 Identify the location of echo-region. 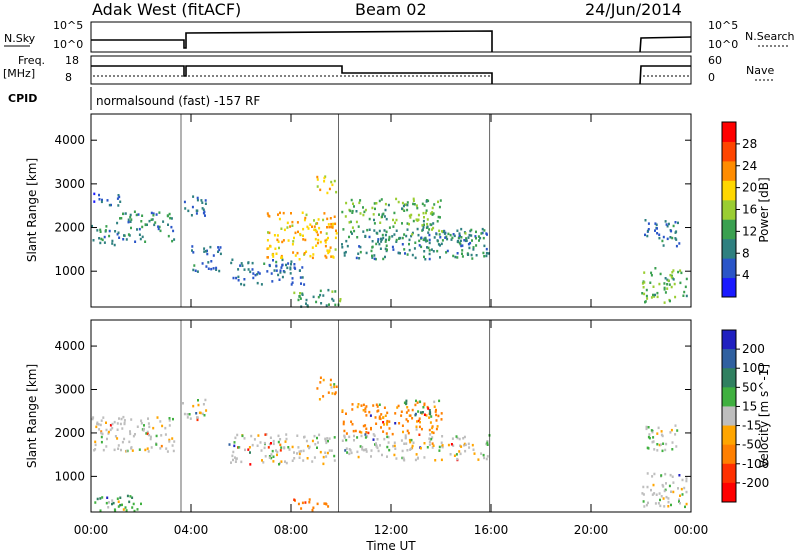
(195, 410).